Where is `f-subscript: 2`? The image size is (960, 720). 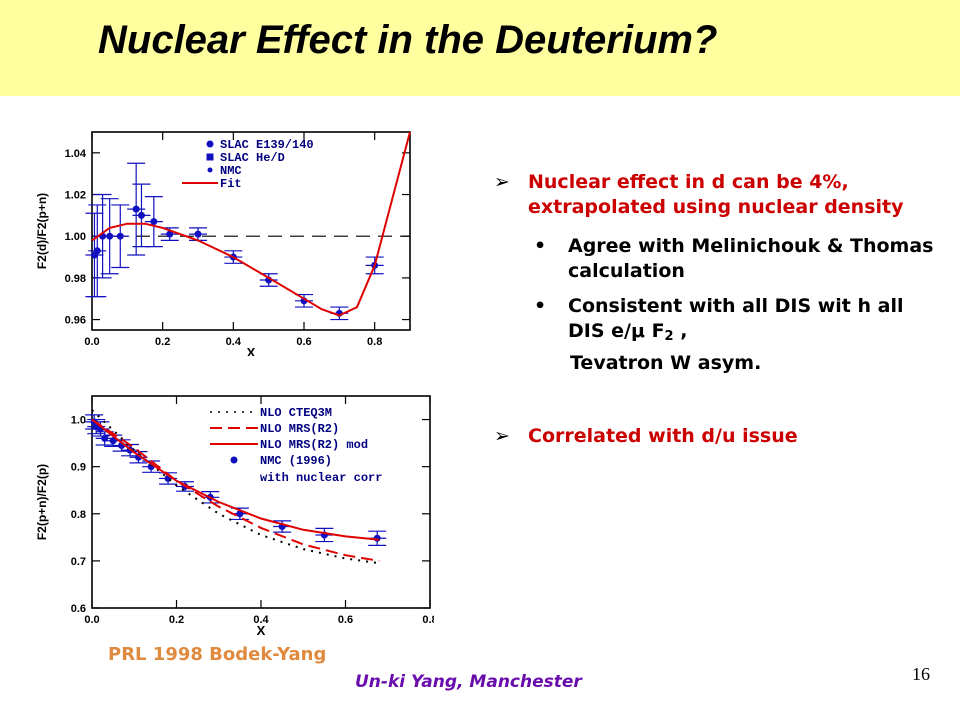 f-subscript: 2 is located at coordinates (669, 336).